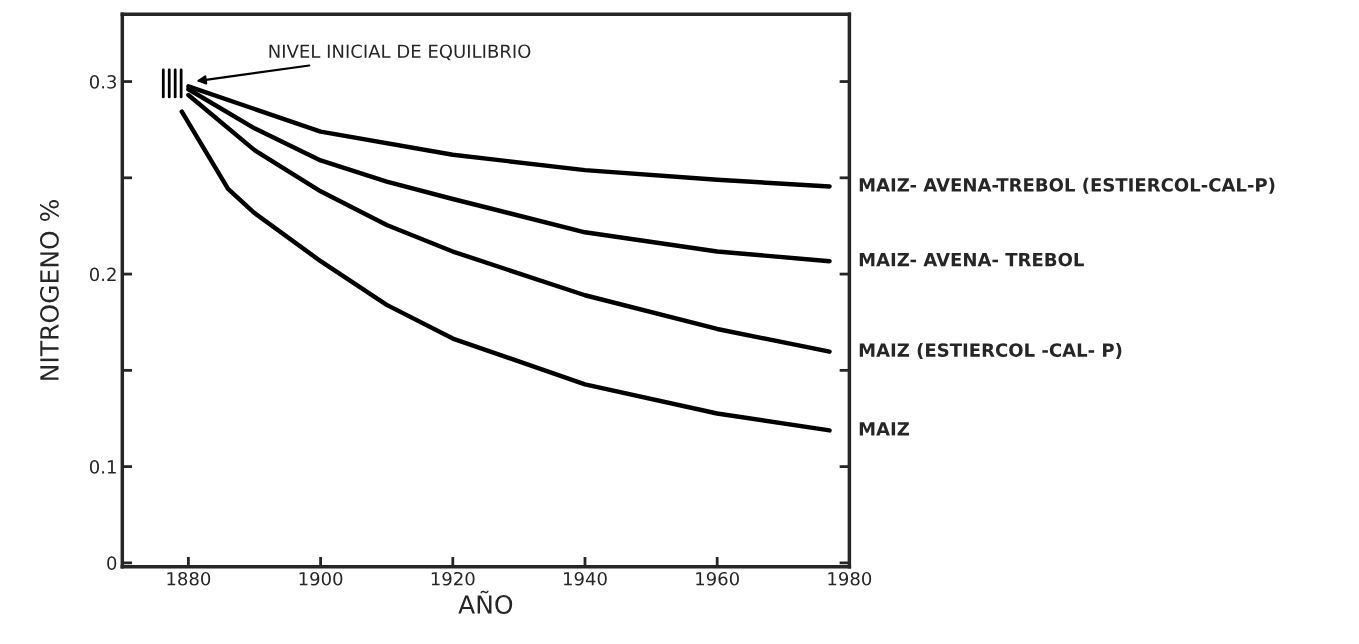 The width and height of the screenshot is (1359, 644). What do you see at coordinates (1067, 185) in the screenshot?
I see `series-label: MAIZ- AVENA-TREBOL (ESTIERCOL-CAL-P)` at bounding box center [1067, 185].